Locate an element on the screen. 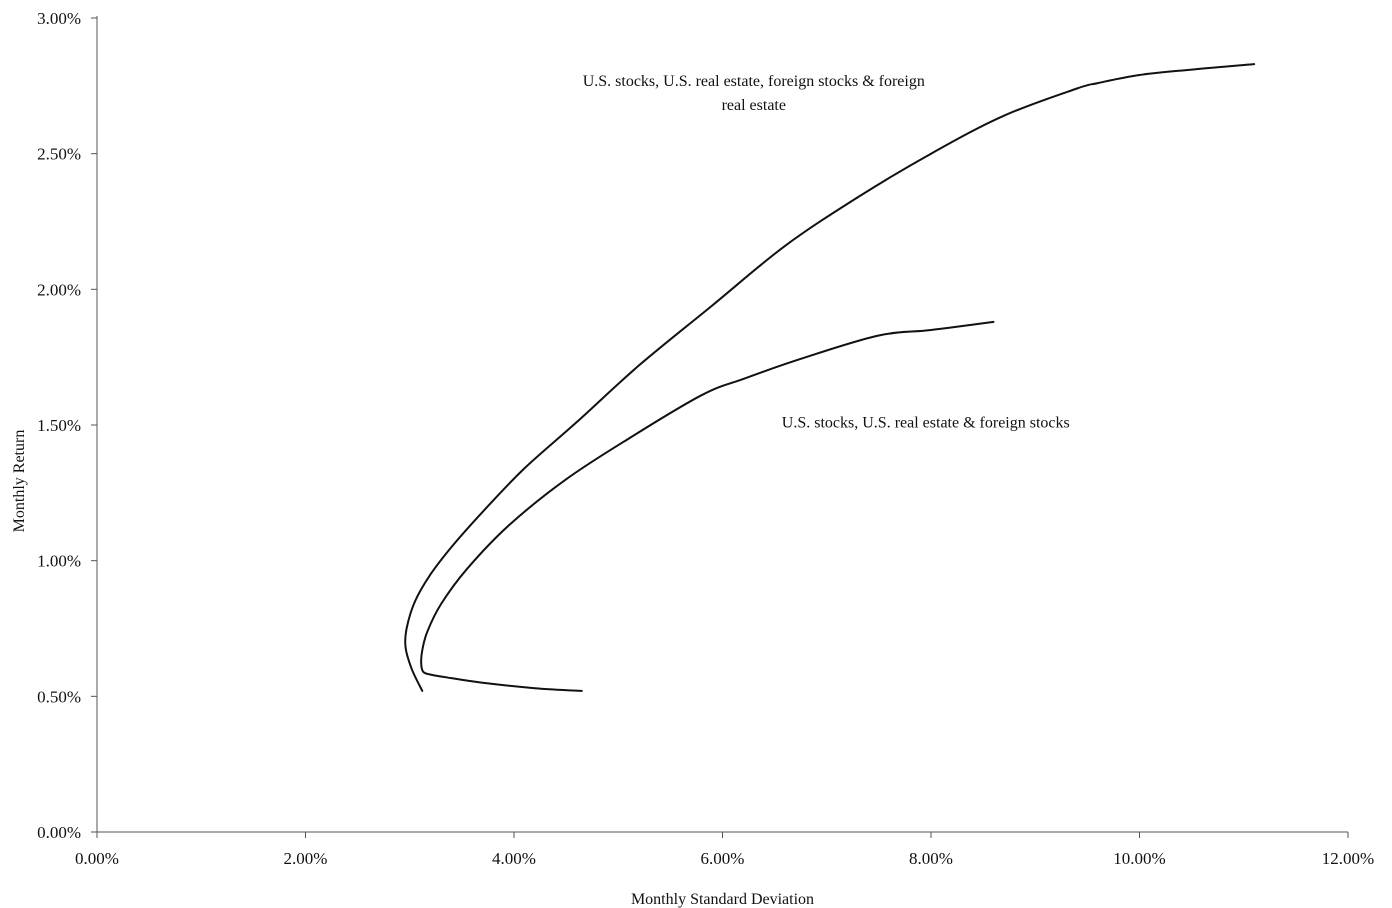 This screenshot has height=908, width=1392. x-tick-label: 12.00% is located at coordinates (1348, 858).